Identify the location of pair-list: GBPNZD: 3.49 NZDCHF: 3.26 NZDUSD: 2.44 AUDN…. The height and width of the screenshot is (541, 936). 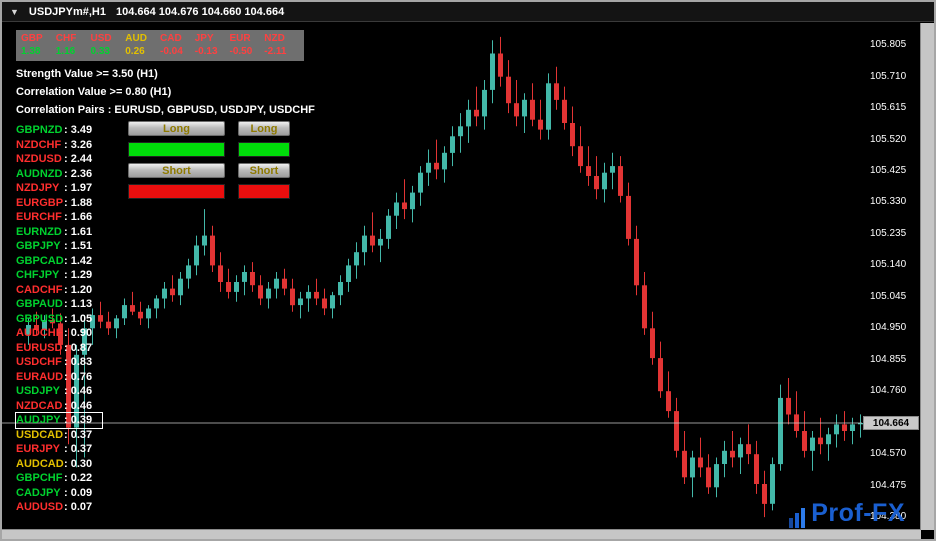
(59, 319).